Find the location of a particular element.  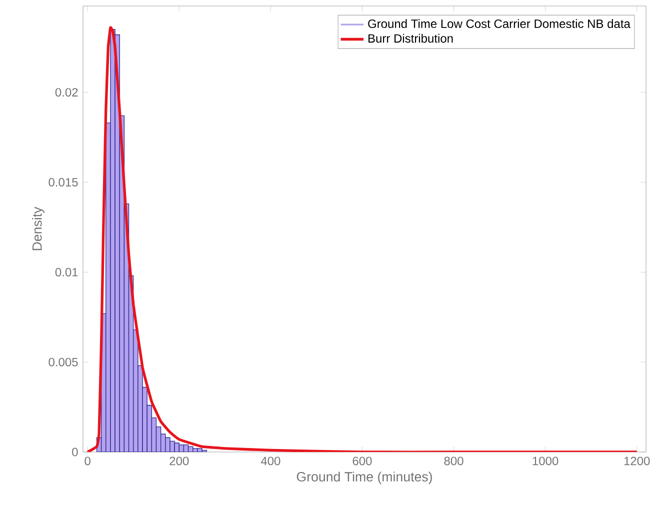

x-axis-title: Ground Time (minutes) is located at coordinates (364, 478).